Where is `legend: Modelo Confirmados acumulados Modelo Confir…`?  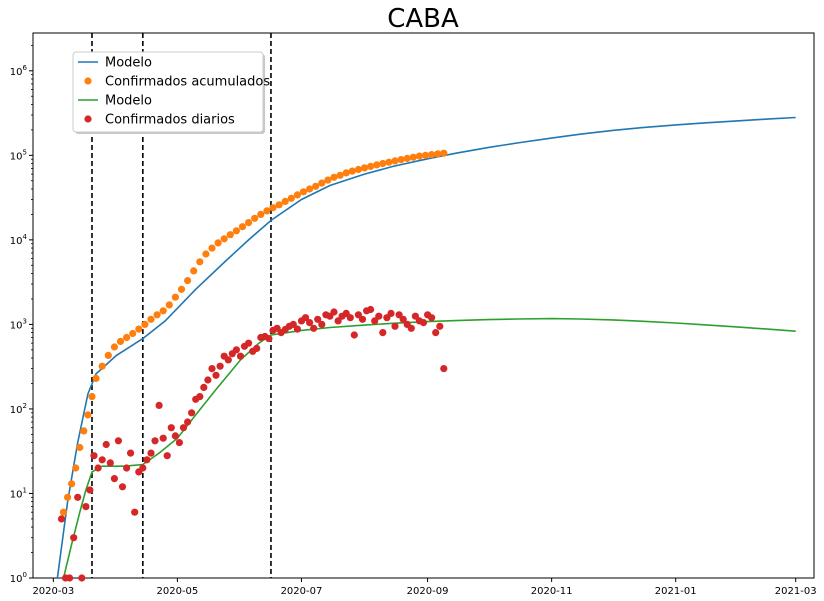
legend: Modelo Confirmados acumulados Modelo Confir… is located at coordinates (171, 92).